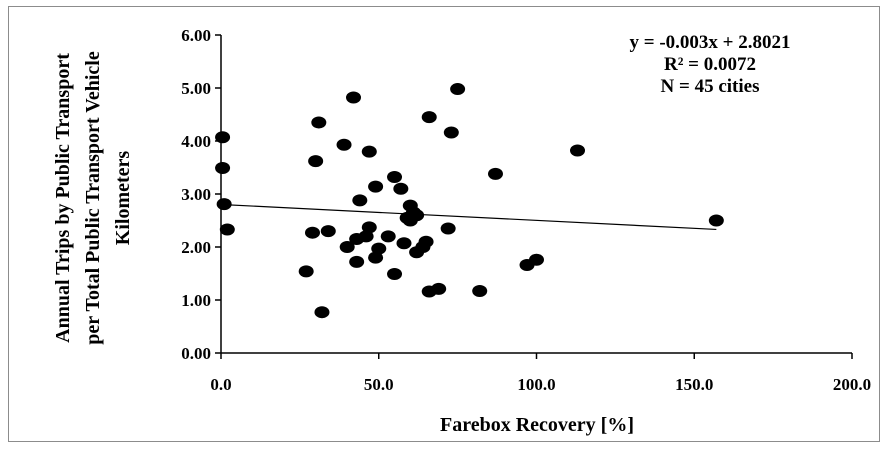 The image size is (896, 450). I want to click on y-tick-label: 5.00, so click(196, 88).